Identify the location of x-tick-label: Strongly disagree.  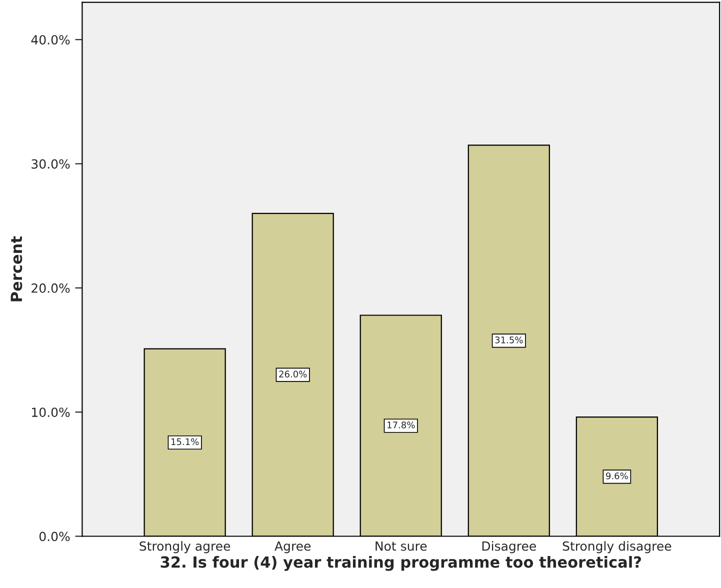
(617, 547).